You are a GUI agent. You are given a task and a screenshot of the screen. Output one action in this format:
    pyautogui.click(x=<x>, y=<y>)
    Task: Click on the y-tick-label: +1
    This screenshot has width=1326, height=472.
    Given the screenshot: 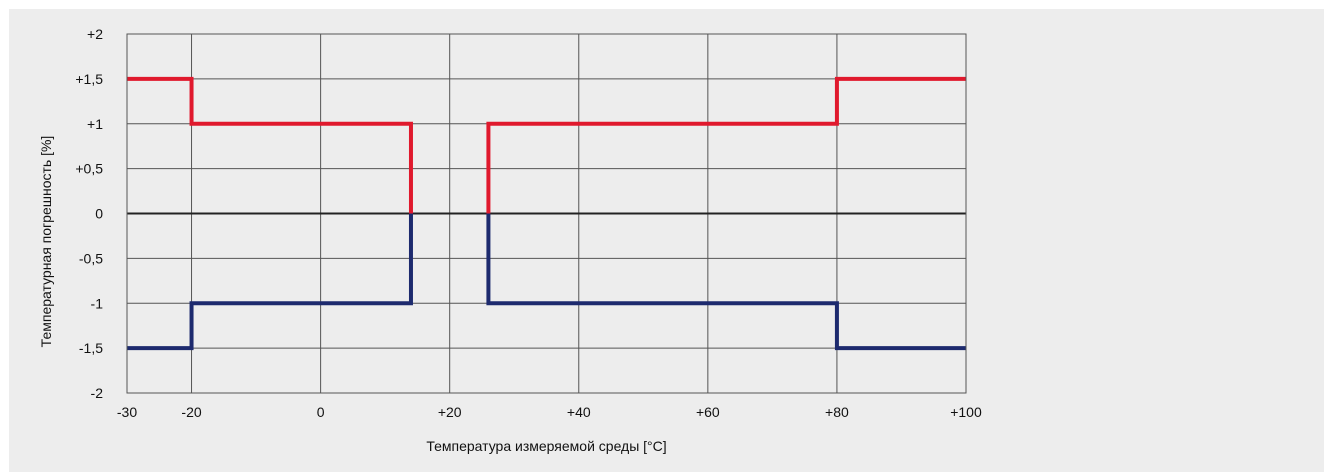 What is the action you would take?
    pyautogui.click(x=95, y=124)
    